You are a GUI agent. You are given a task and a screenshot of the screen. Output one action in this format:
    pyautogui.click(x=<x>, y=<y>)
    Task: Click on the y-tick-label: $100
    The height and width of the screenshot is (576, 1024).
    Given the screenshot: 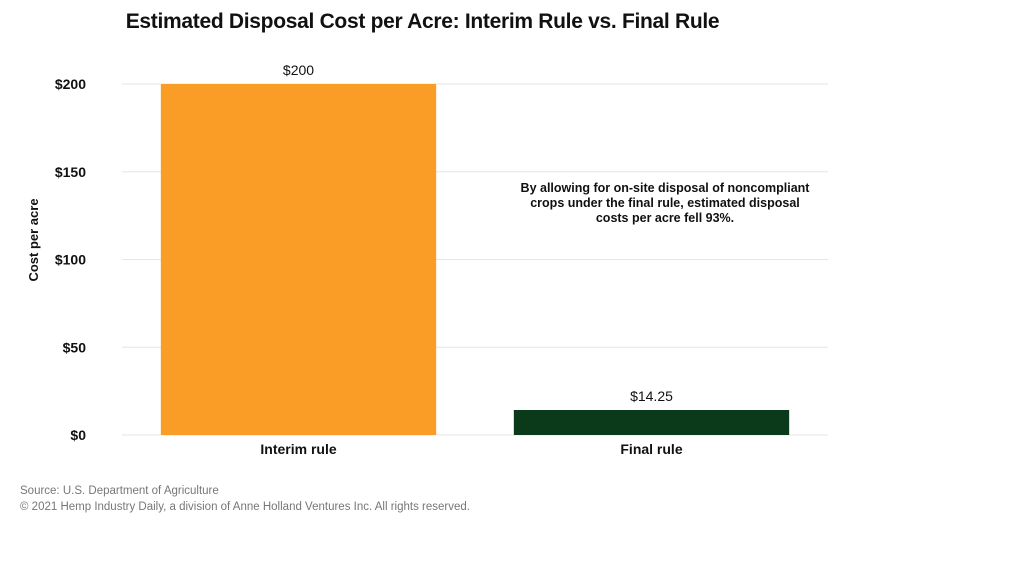 What is the action you would take?
    pyautogui.click(x=70, y=260)
    